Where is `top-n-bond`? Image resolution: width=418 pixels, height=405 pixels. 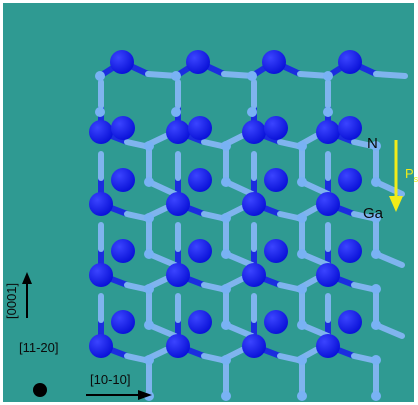 top-n-bond is located at coordinates (390, 75).